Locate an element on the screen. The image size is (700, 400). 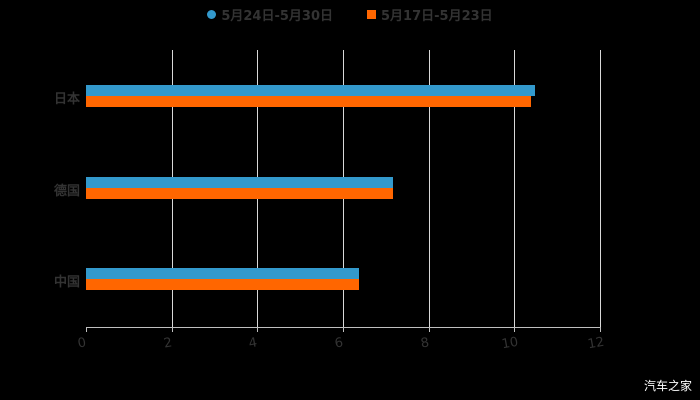
legend-label: 5月17日-5月23日 is located at coordinates (437, 16).